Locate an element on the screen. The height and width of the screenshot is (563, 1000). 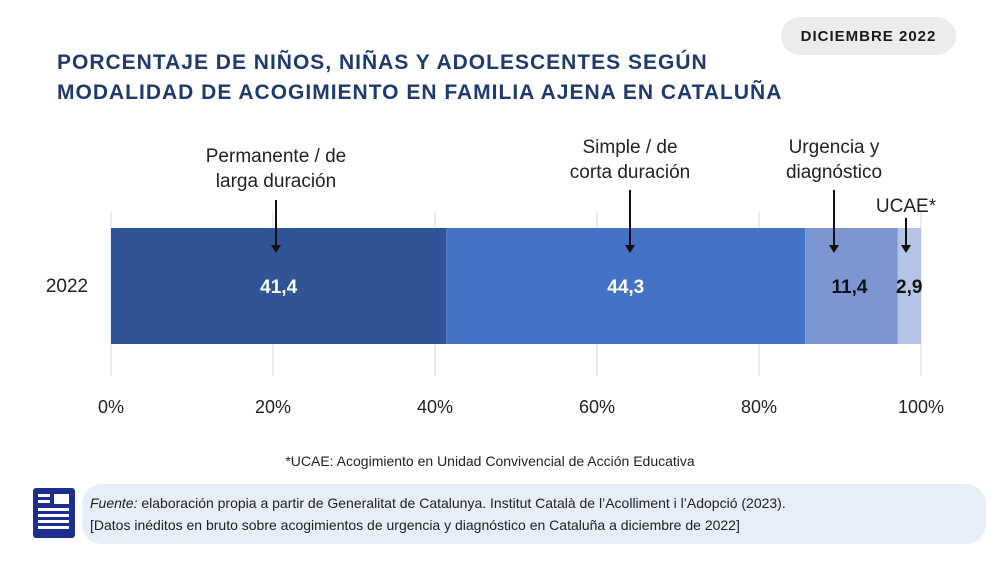
series-label: Urgencia y diagnóstico is located at coordinates (834, 160).